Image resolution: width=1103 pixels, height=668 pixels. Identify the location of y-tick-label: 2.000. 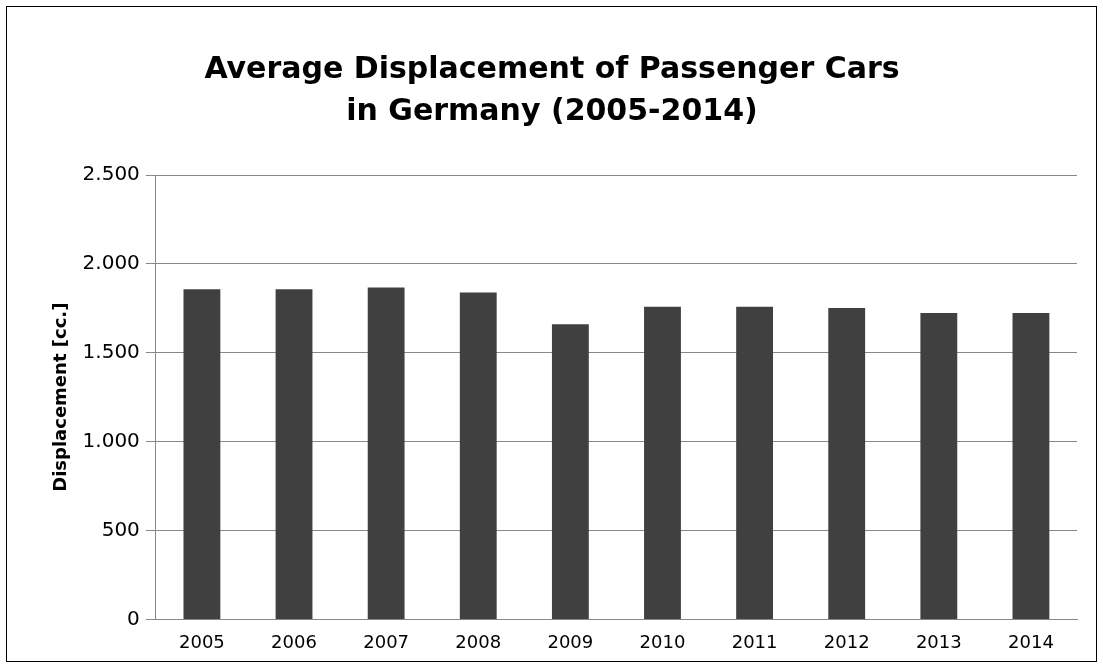
(111, 262).